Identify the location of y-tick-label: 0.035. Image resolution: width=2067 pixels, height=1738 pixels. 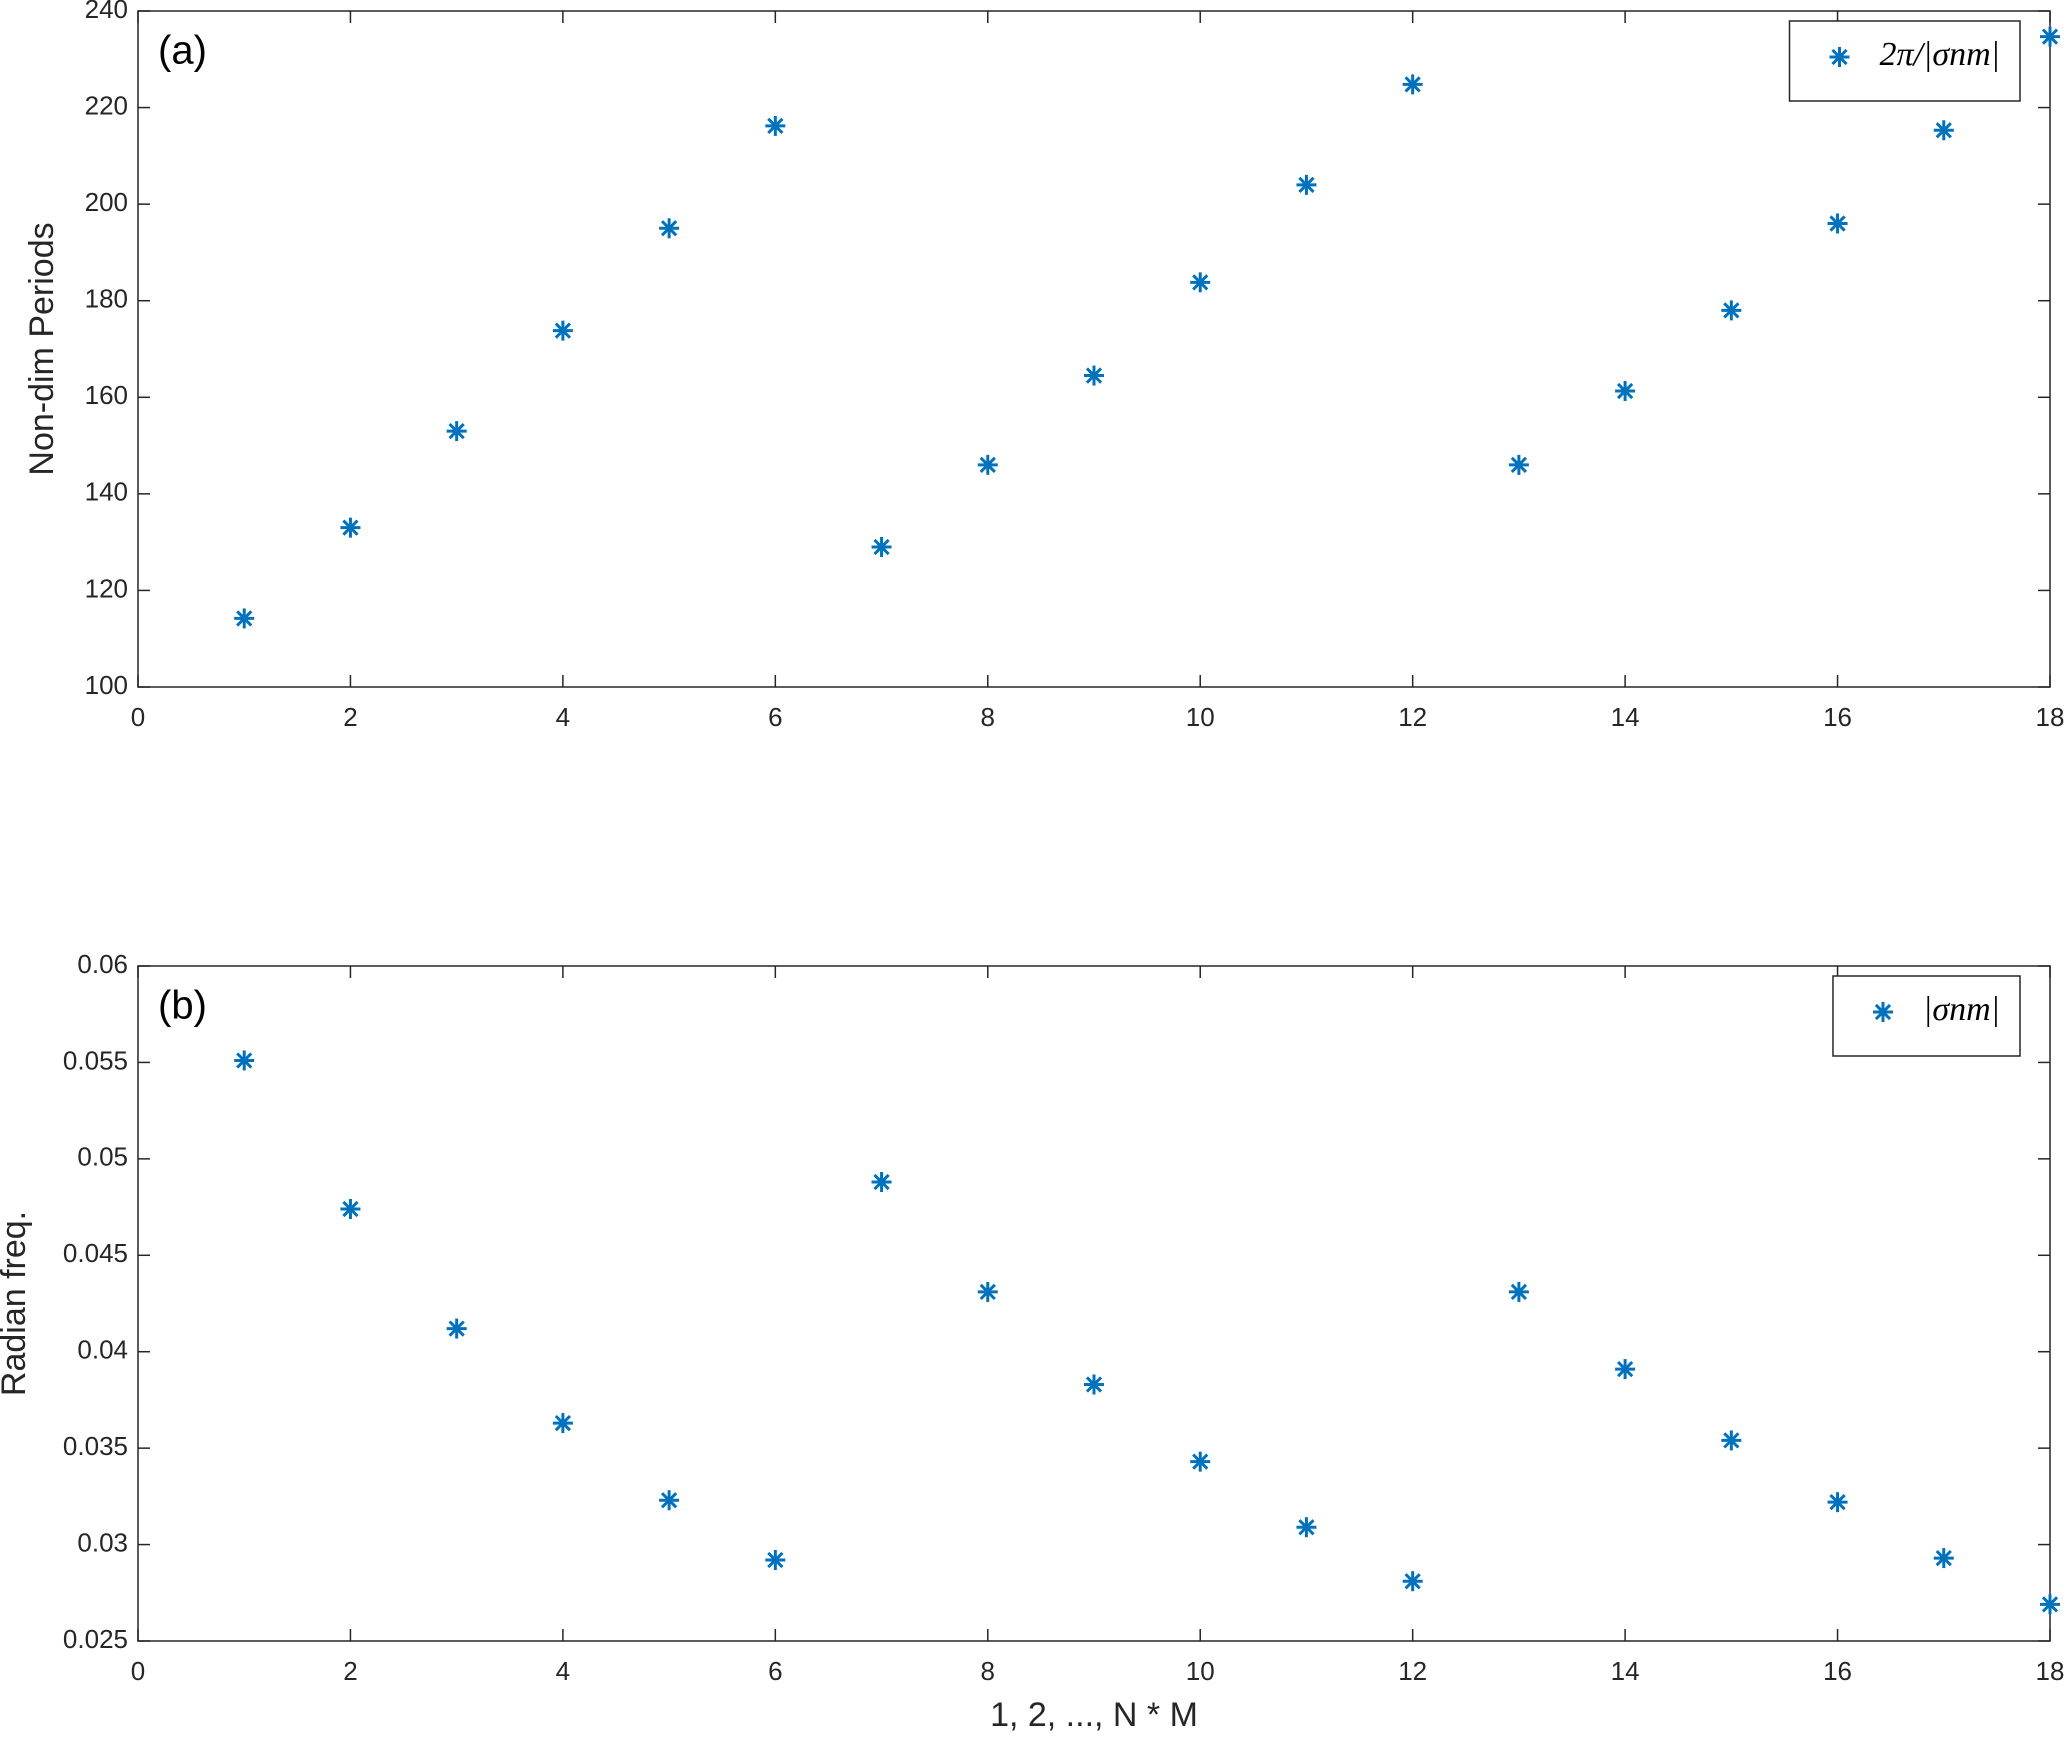
(95, 1446).